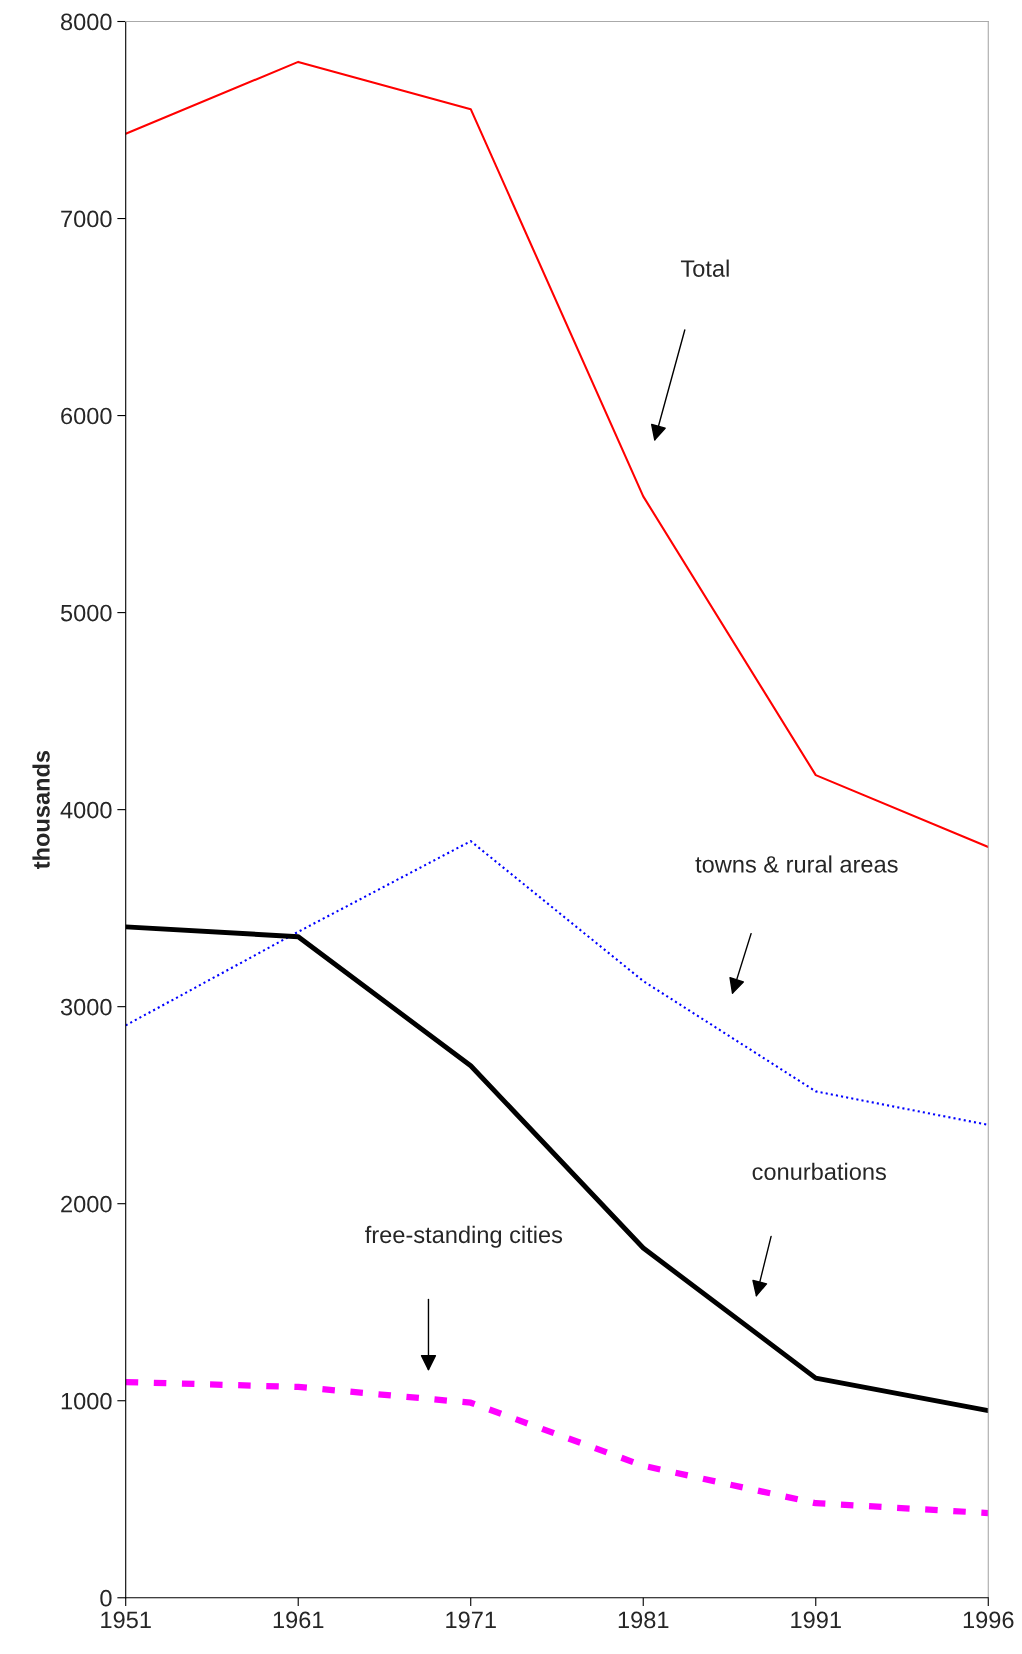 The height and width of the screenshot is (1654, 1022). Describe the element at coordinates (86, 810) in the screenshot. I see `y-tick-label: 4000` at that location.